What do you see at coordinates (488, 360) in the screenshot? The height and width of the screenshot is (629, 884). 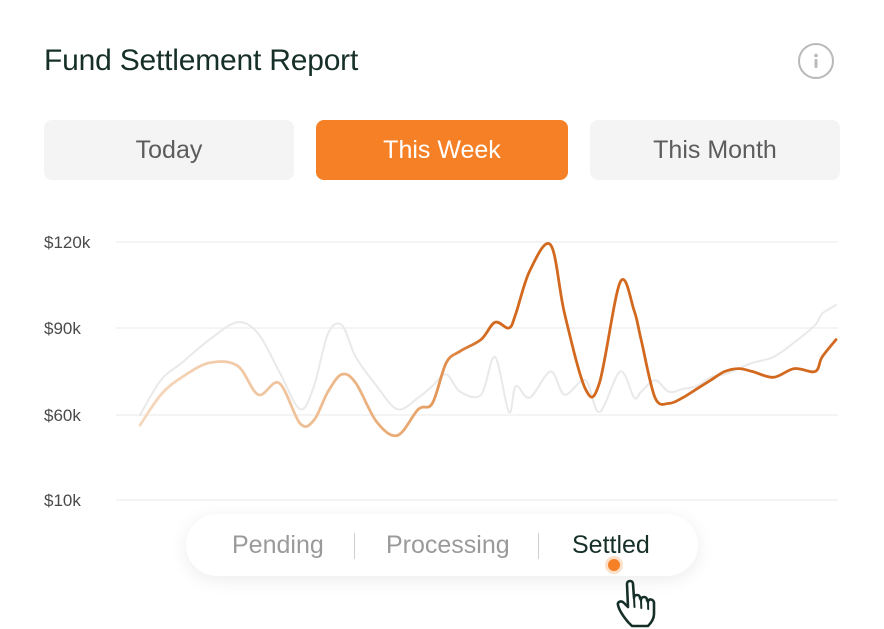 I see `series-line-secondary` at bounding box center [488, 360].